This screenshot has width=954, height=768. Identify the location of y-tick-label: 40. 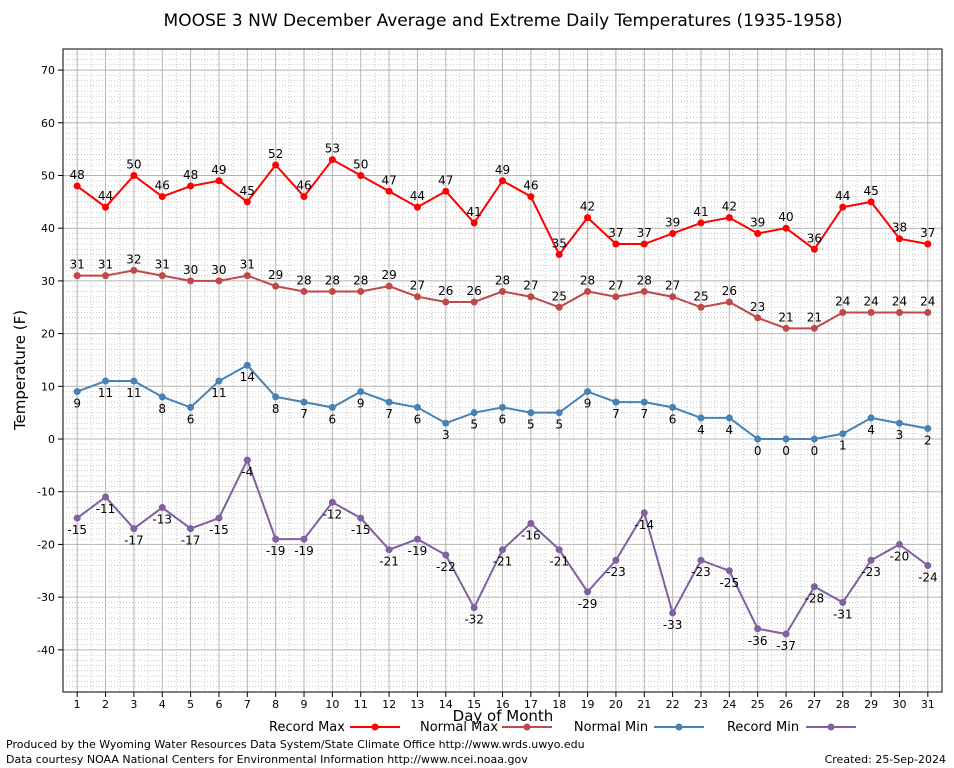
(48, 228).